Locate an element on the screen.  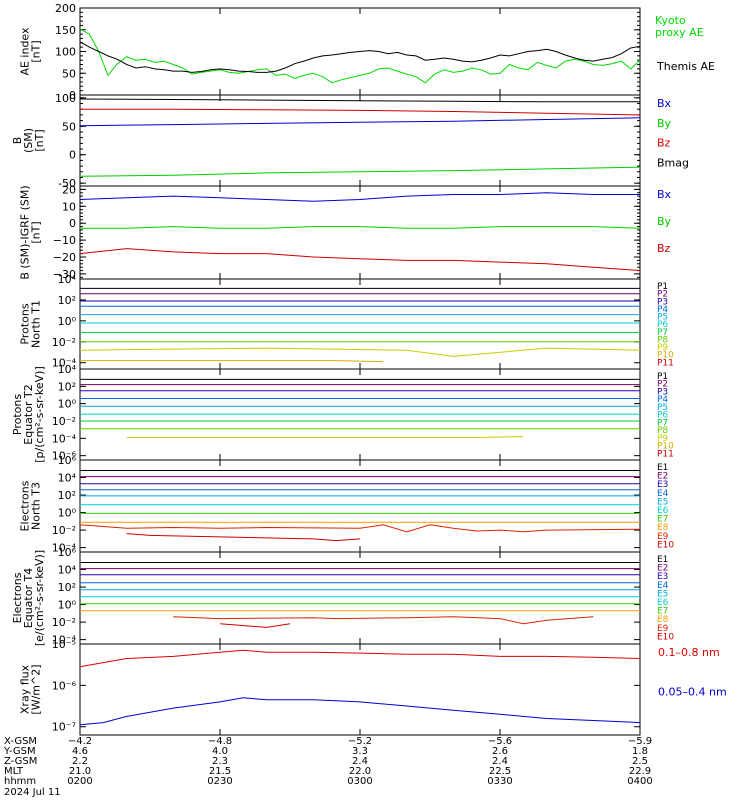
x-axis-value: −4.8 is located at coordinates (220, 741).